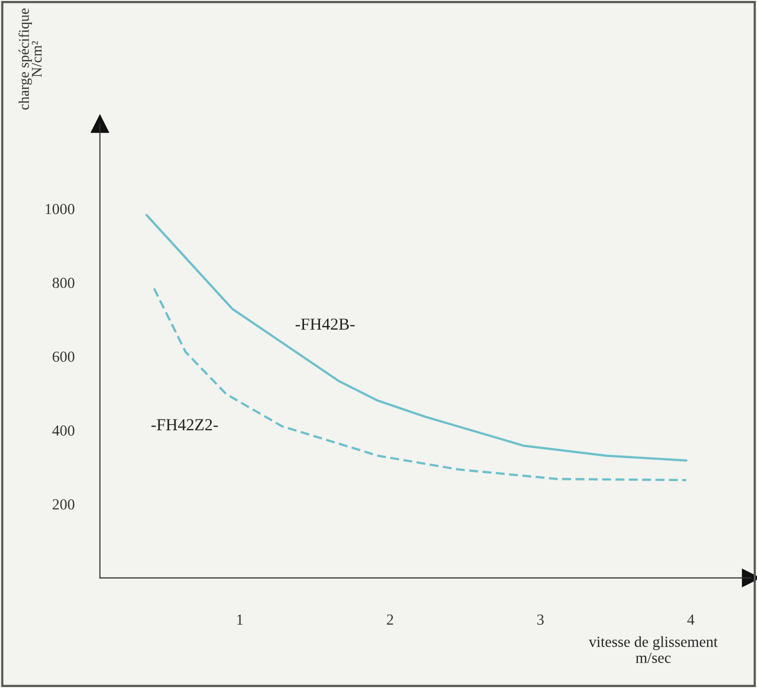 Image resolution: width=757 pixels, height=688 pixels. I want to click on y-tick-label: 400, so click(63, 430).